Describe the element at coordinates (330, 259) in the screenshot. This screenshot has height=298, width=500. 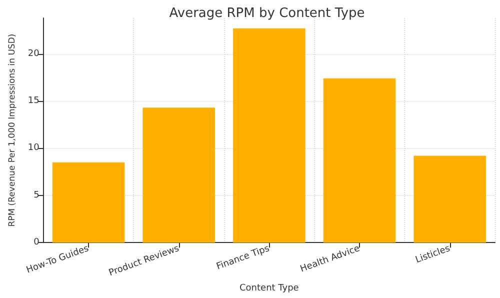
I see `x-tick-label: Health Advice` at that location.